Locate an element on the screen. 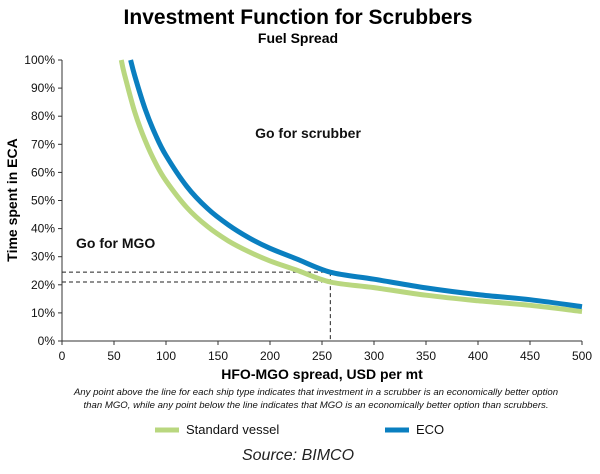 Image resolution: width=600 pixels, height=474 pixels. x-tick-label: 450 is located at coordinates (530, 356).